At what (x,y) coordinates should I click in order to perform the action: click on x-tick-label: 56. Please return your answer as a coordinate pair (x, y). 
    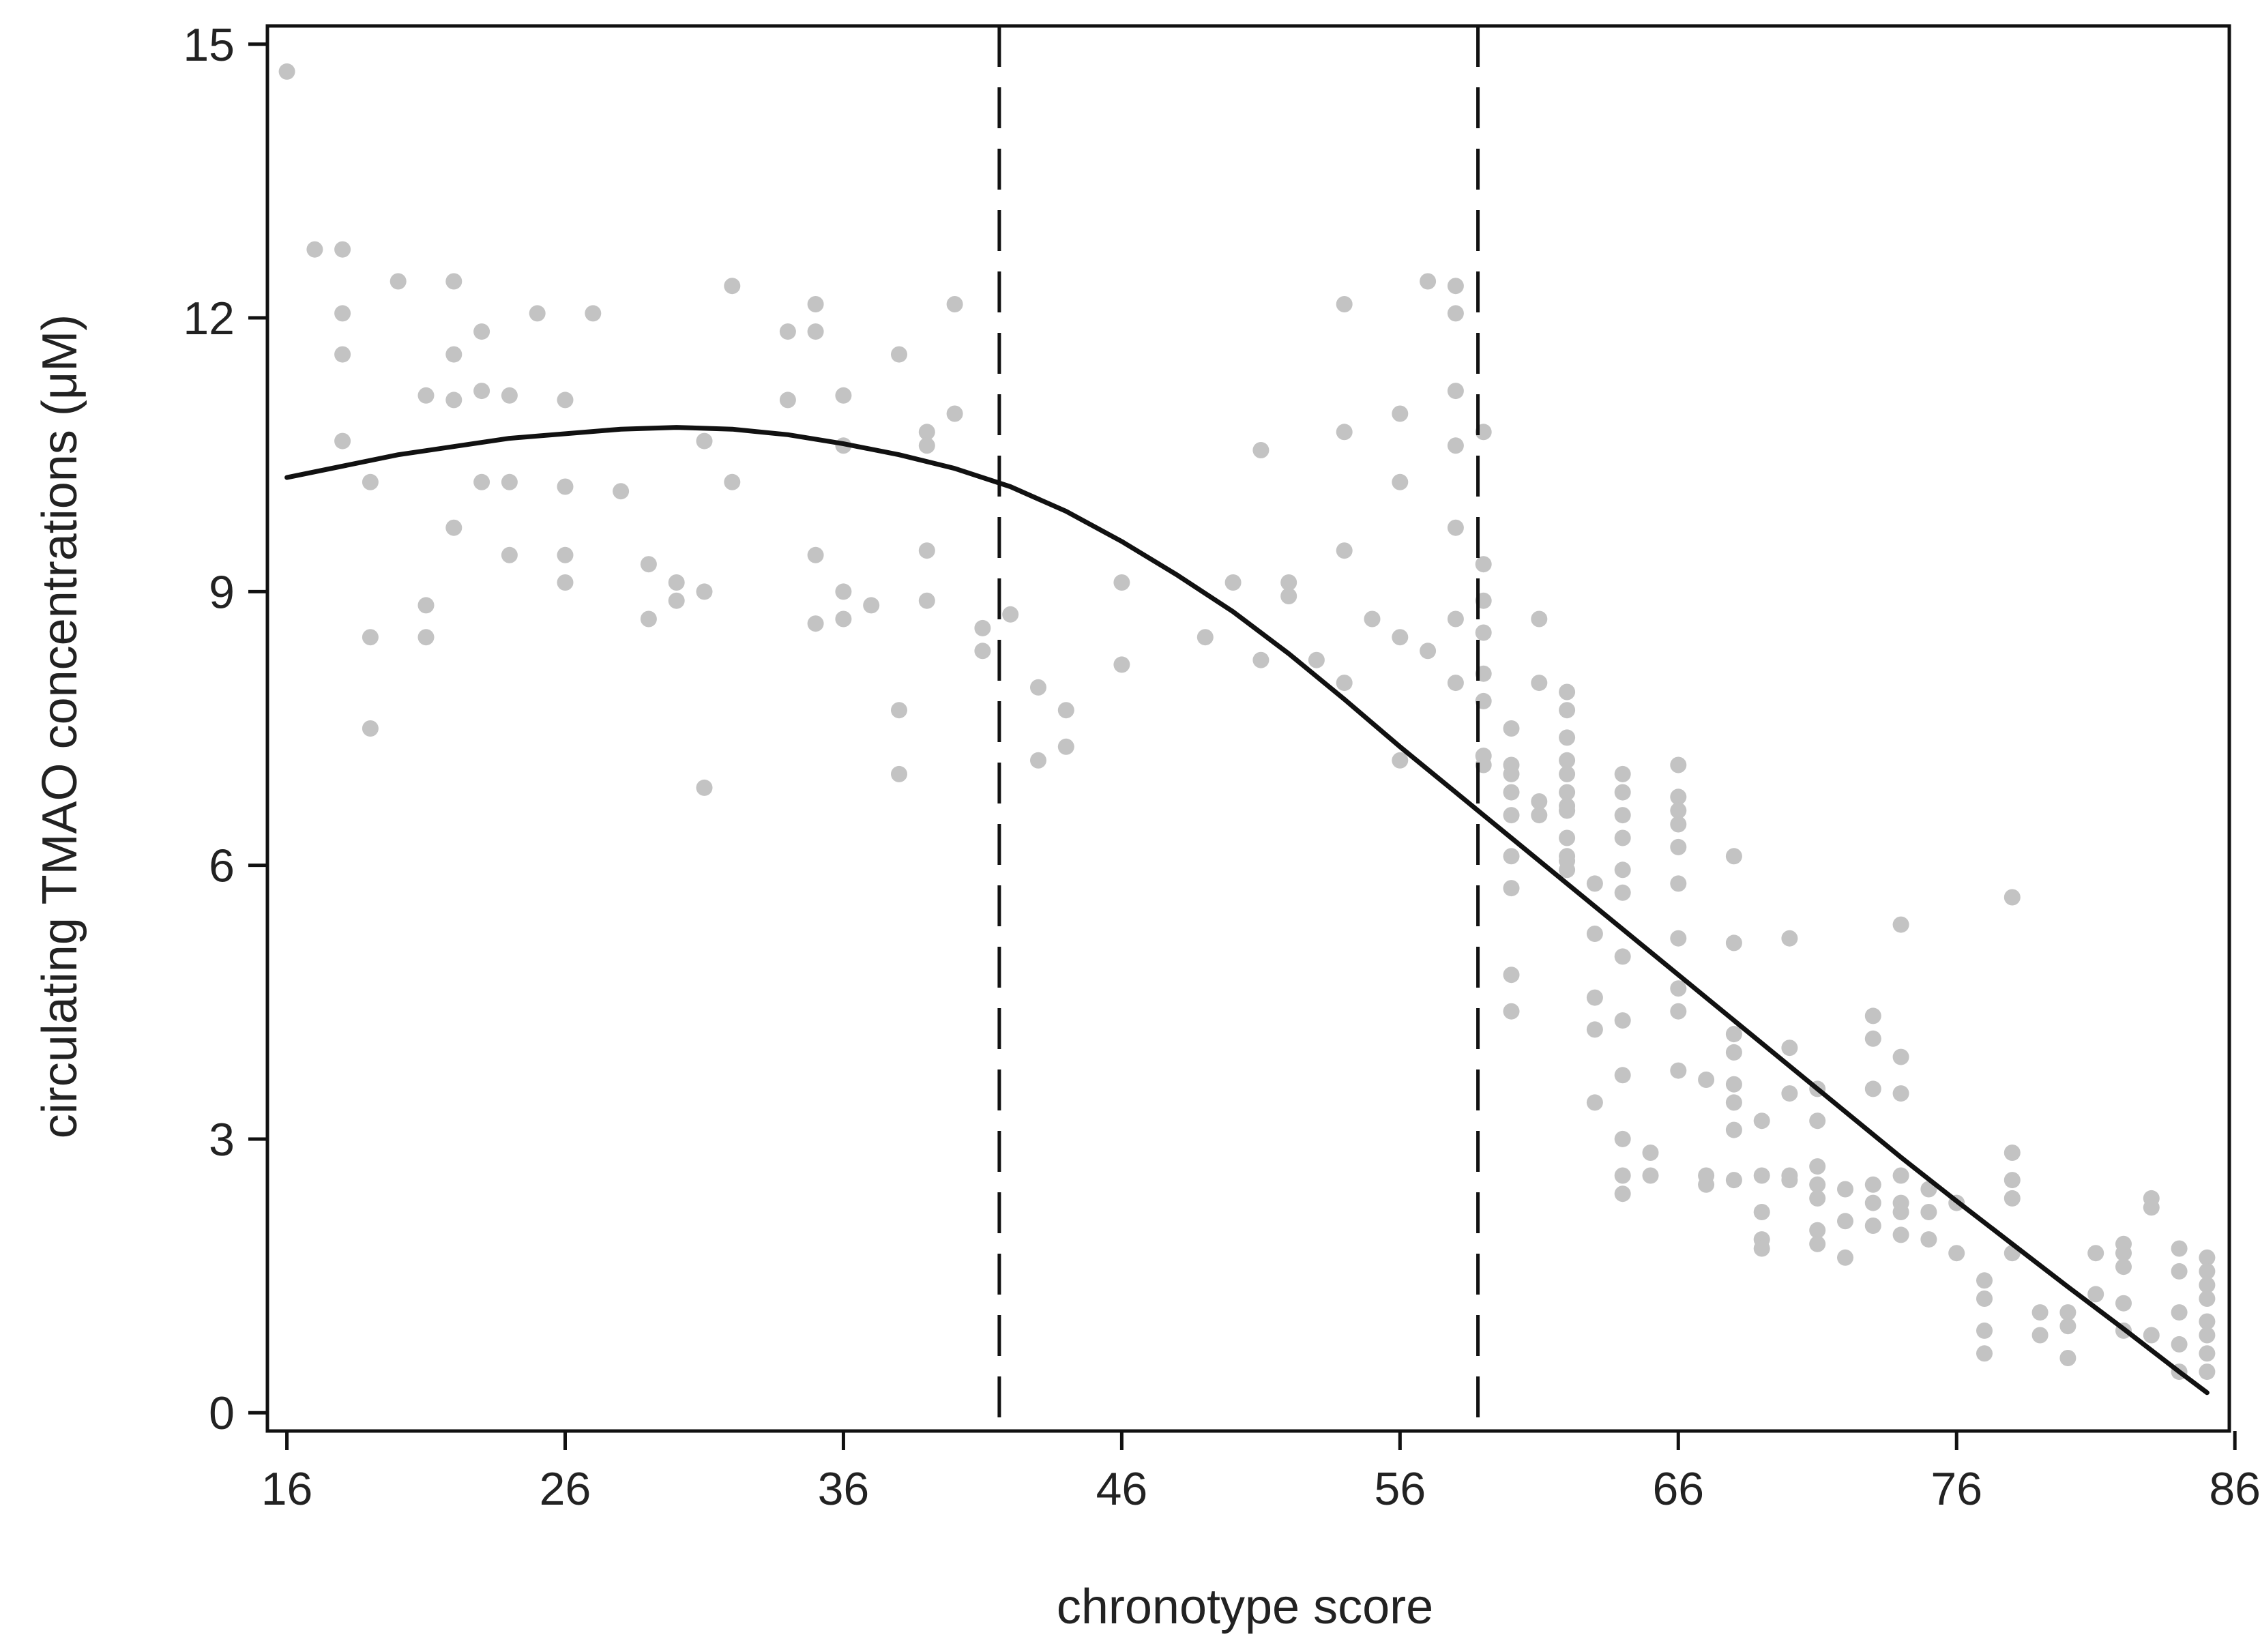
    Looking at the image, I should click on (1400, 1489).